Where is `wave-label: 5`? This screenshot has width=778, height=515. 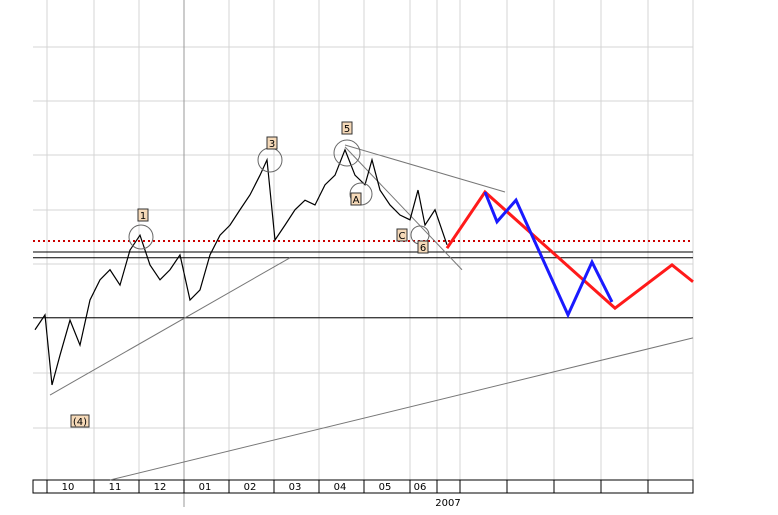
wave-label: 5 is located at coordinates (347, 129).